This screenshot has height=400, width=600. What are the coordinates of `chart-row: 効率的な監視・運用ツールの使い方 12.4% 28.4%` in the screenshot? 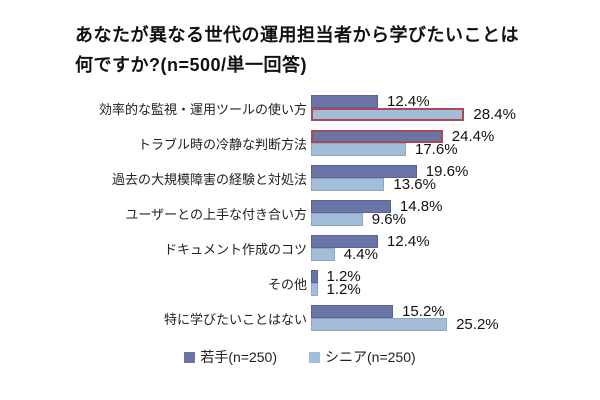 It's located at (276, 111).